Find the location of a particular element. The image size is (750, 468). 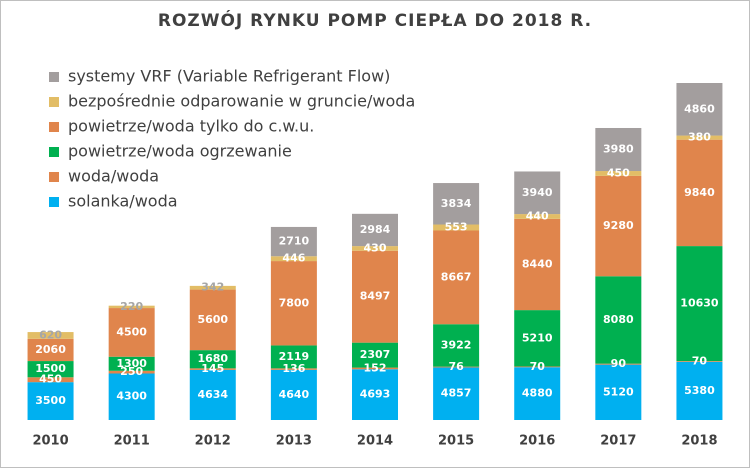

data-label: 5380 is located at coordinates (699, 390).